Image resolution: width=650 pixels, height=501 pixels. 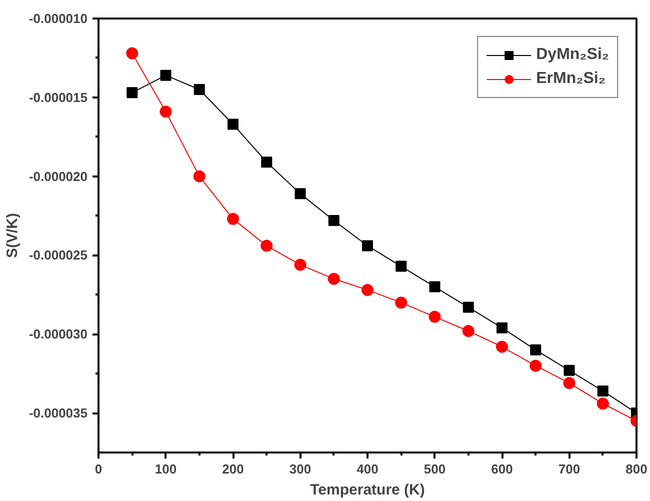 What do you see at coordinates (165, 469) in the screenshot?
I see `x-tick-label: 100` at bounding box center [165, 469].